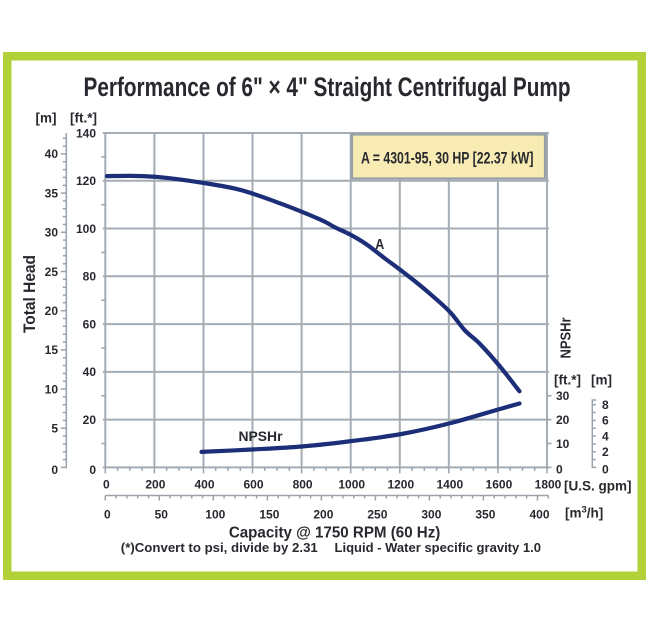 The image size is (650, 632). Describe the element at coordinates (86, 133) in the screenshot. I see `svg-text: 140` at that location.